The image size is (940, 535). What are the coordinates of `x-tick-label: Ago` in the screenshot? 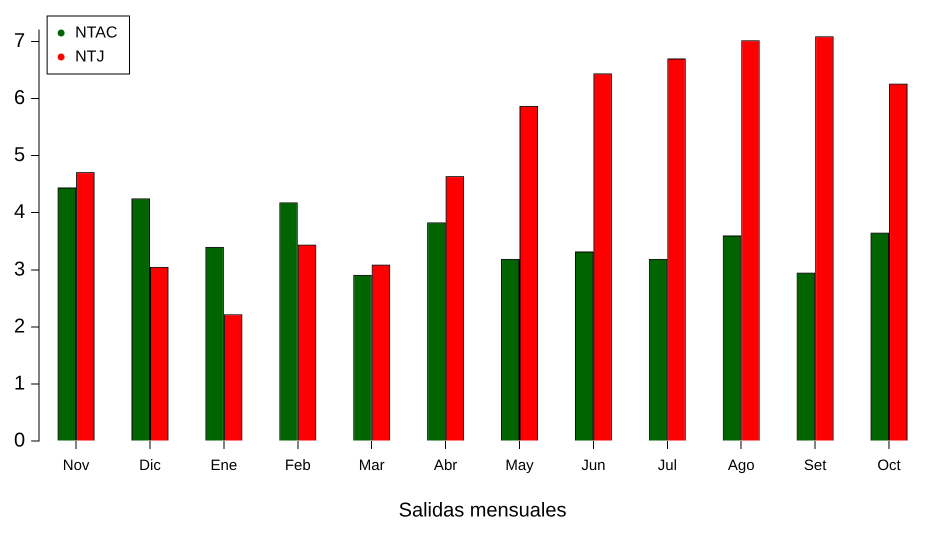 It's located at (741, 465).